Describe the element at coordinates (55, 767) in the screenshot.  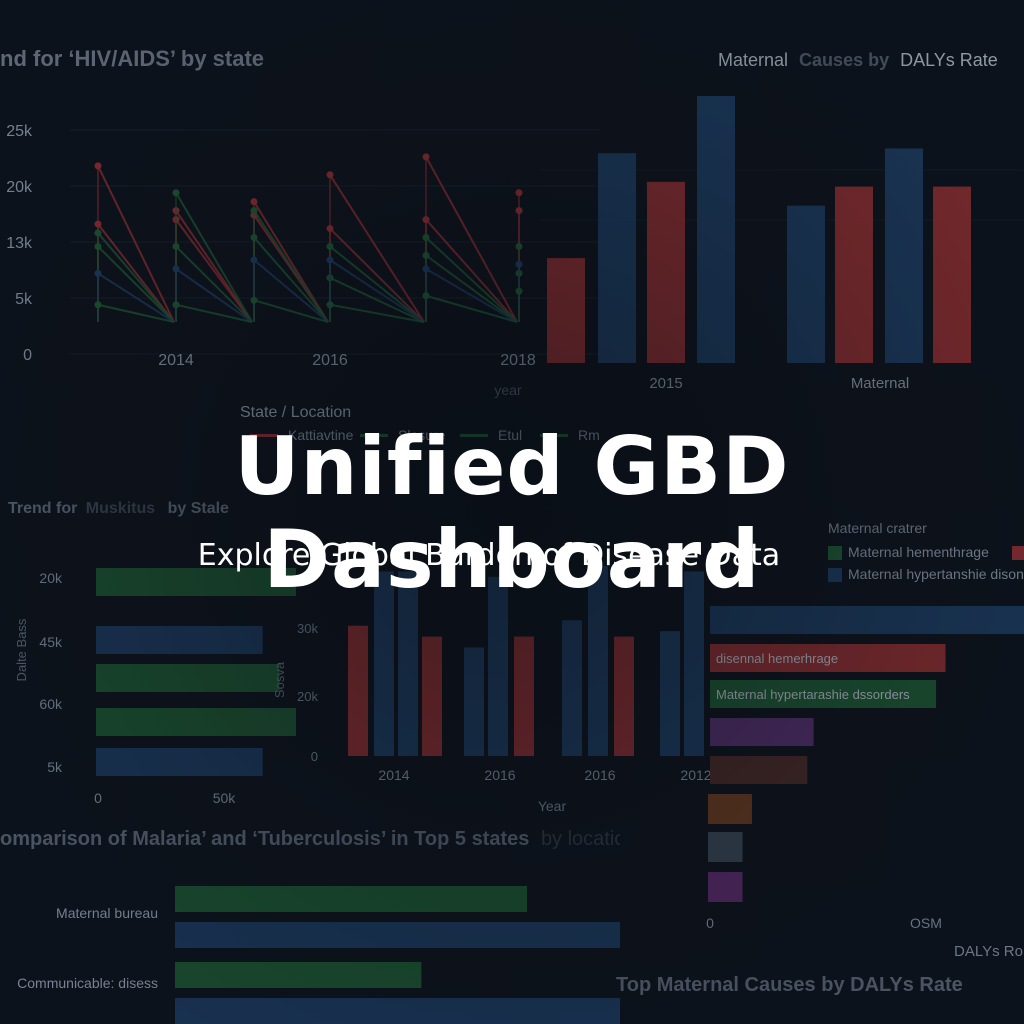
I see `state-y-tick: 5k` at that location.